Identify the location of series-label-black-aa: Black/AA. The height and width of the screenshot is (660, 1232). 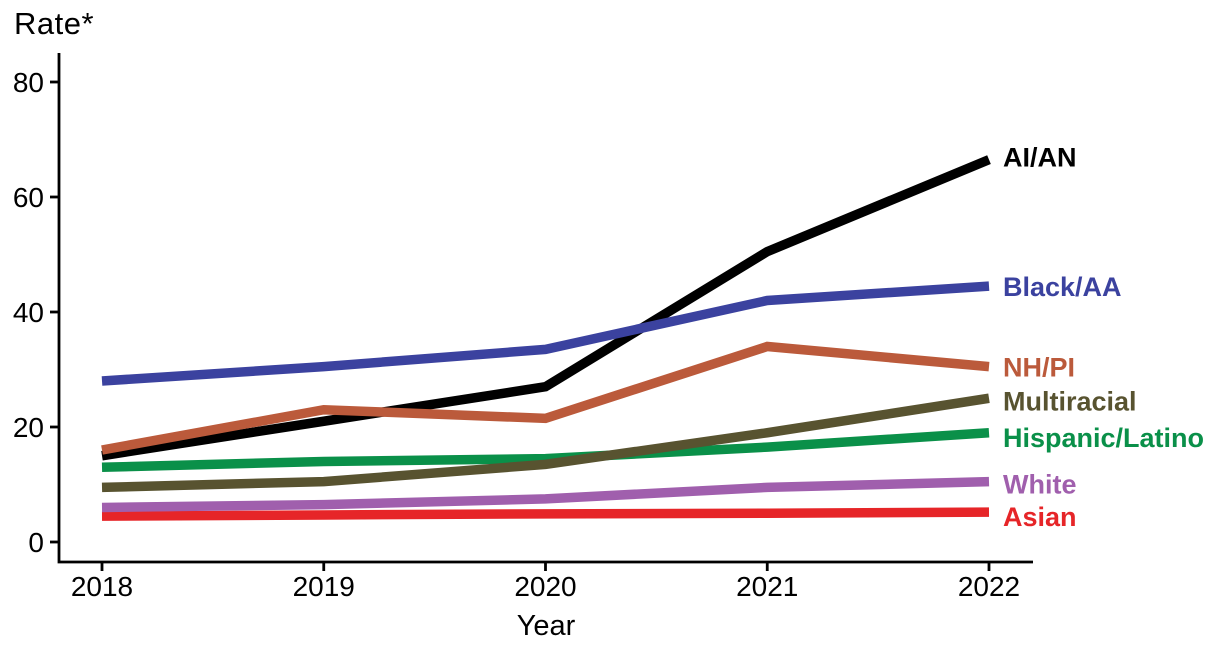
(1062, 287).